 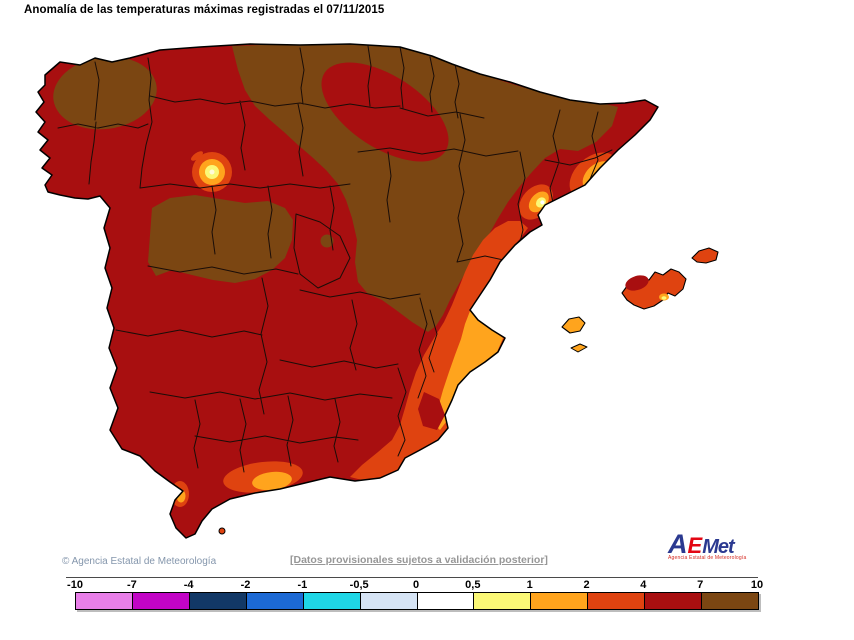 I want to click on logo-subtitle: Agencia Estatal de Meteorología, so click(x=707, y=558).